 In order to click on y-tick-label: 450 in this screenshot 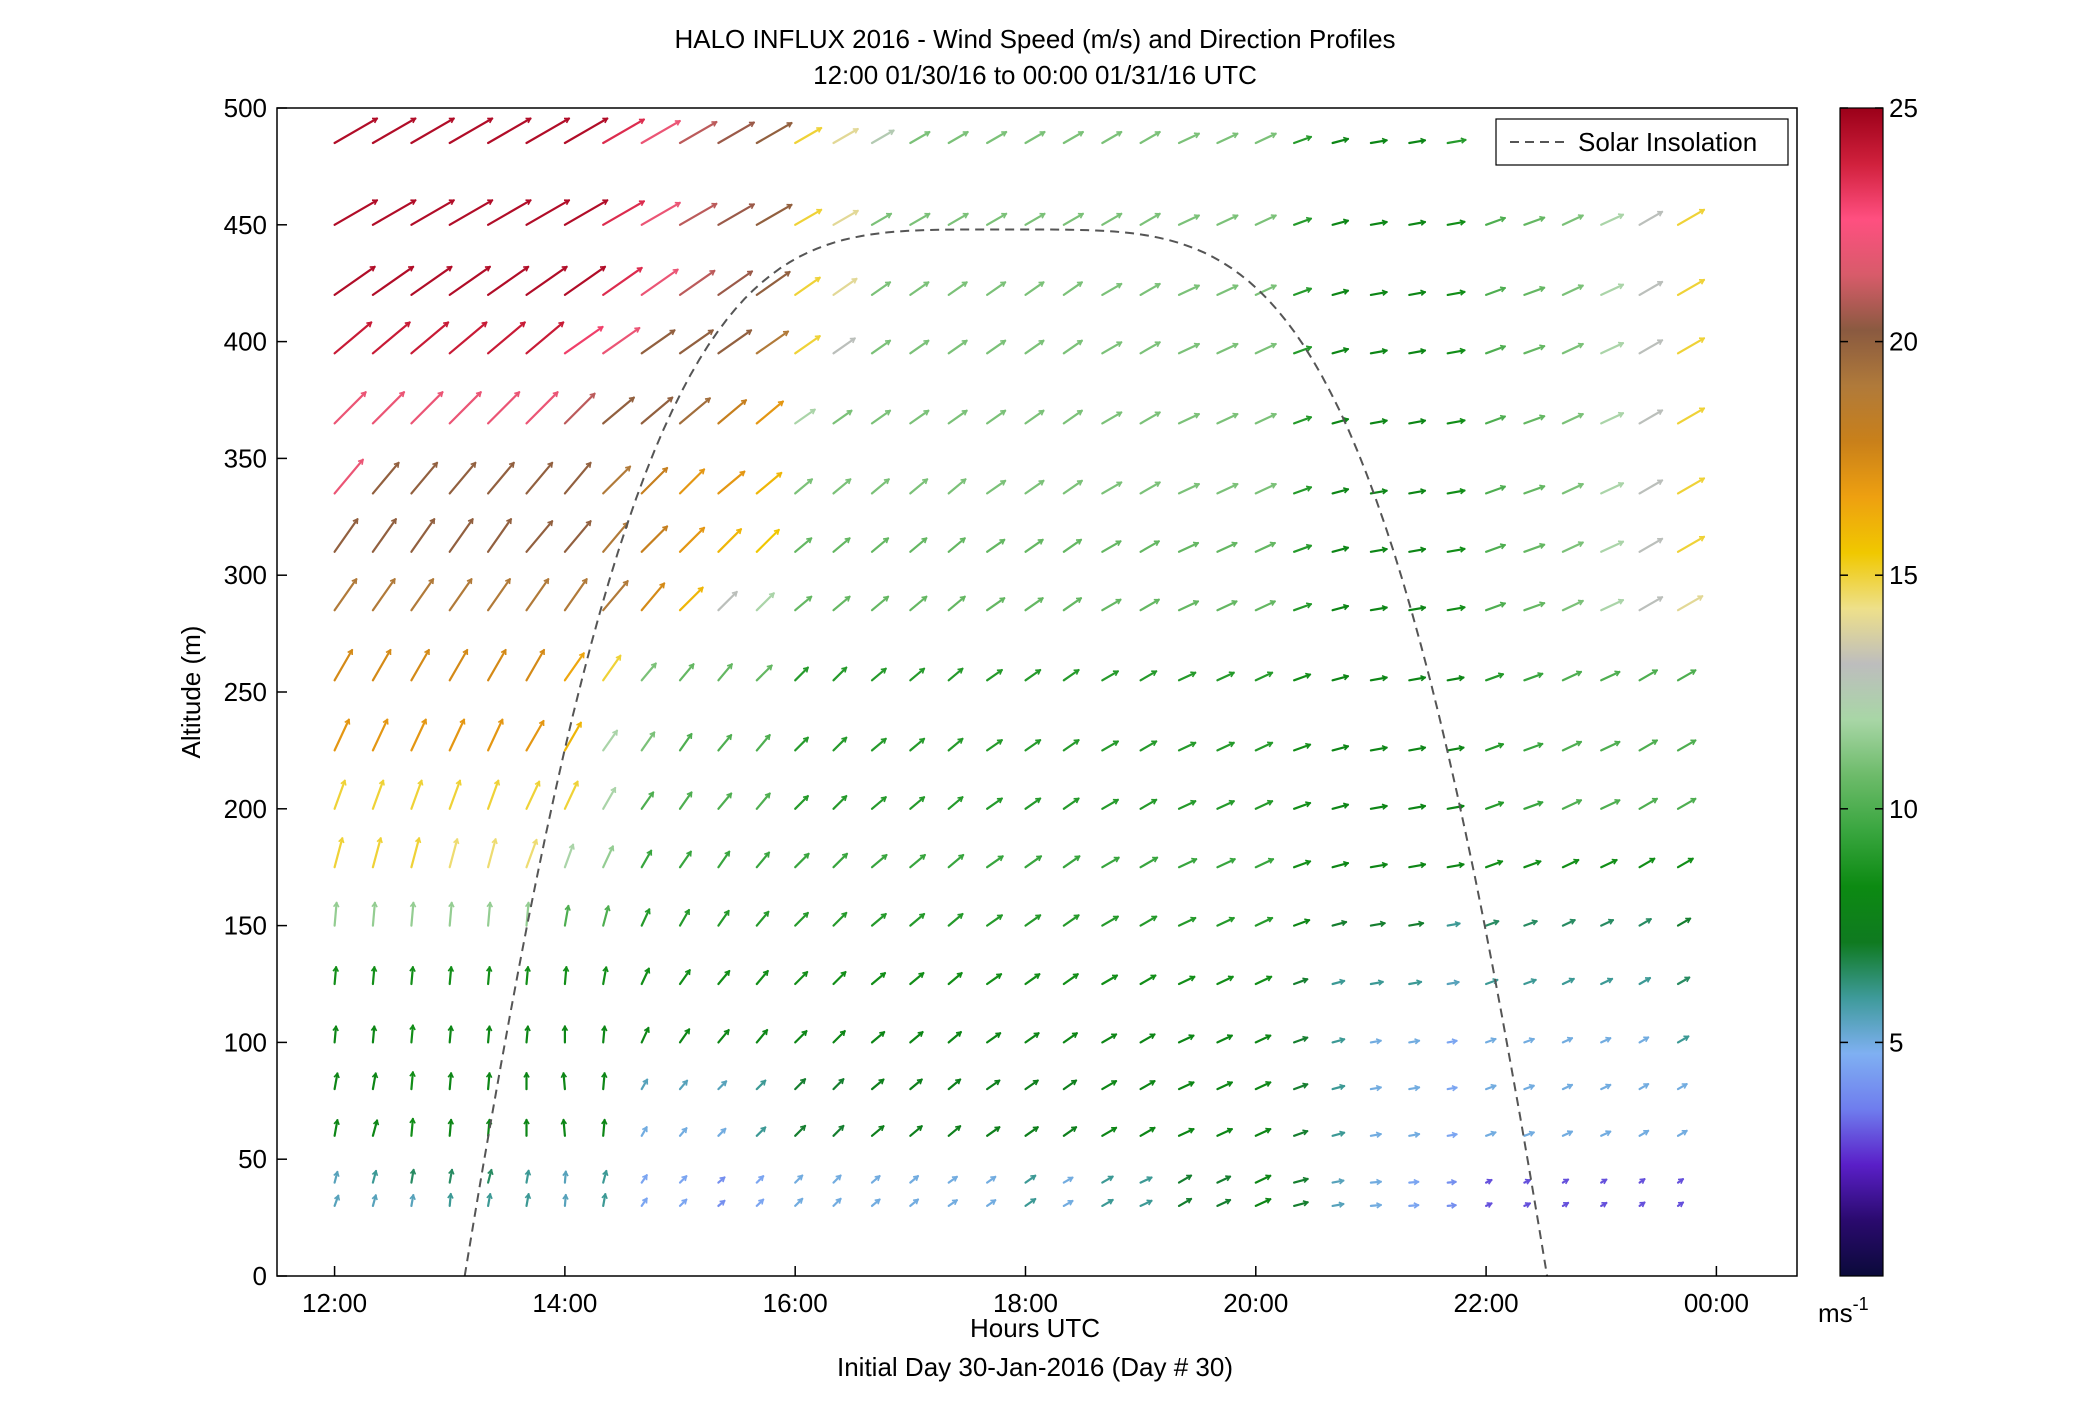, I will do `click(245, 225)`.